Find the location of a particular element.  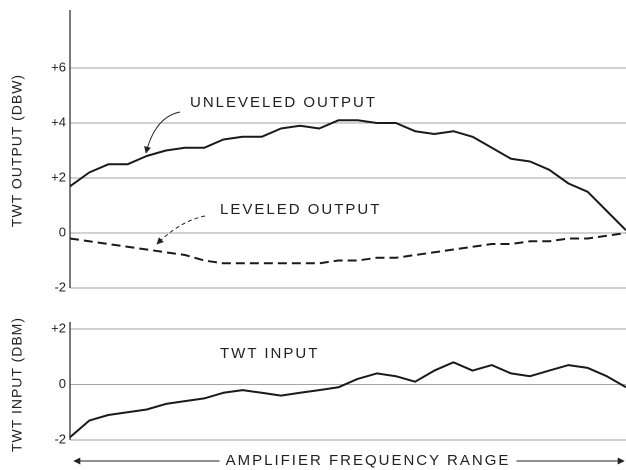

y-axis-label: TWT INPUT (DBM) is located at coordinates (17, 384).